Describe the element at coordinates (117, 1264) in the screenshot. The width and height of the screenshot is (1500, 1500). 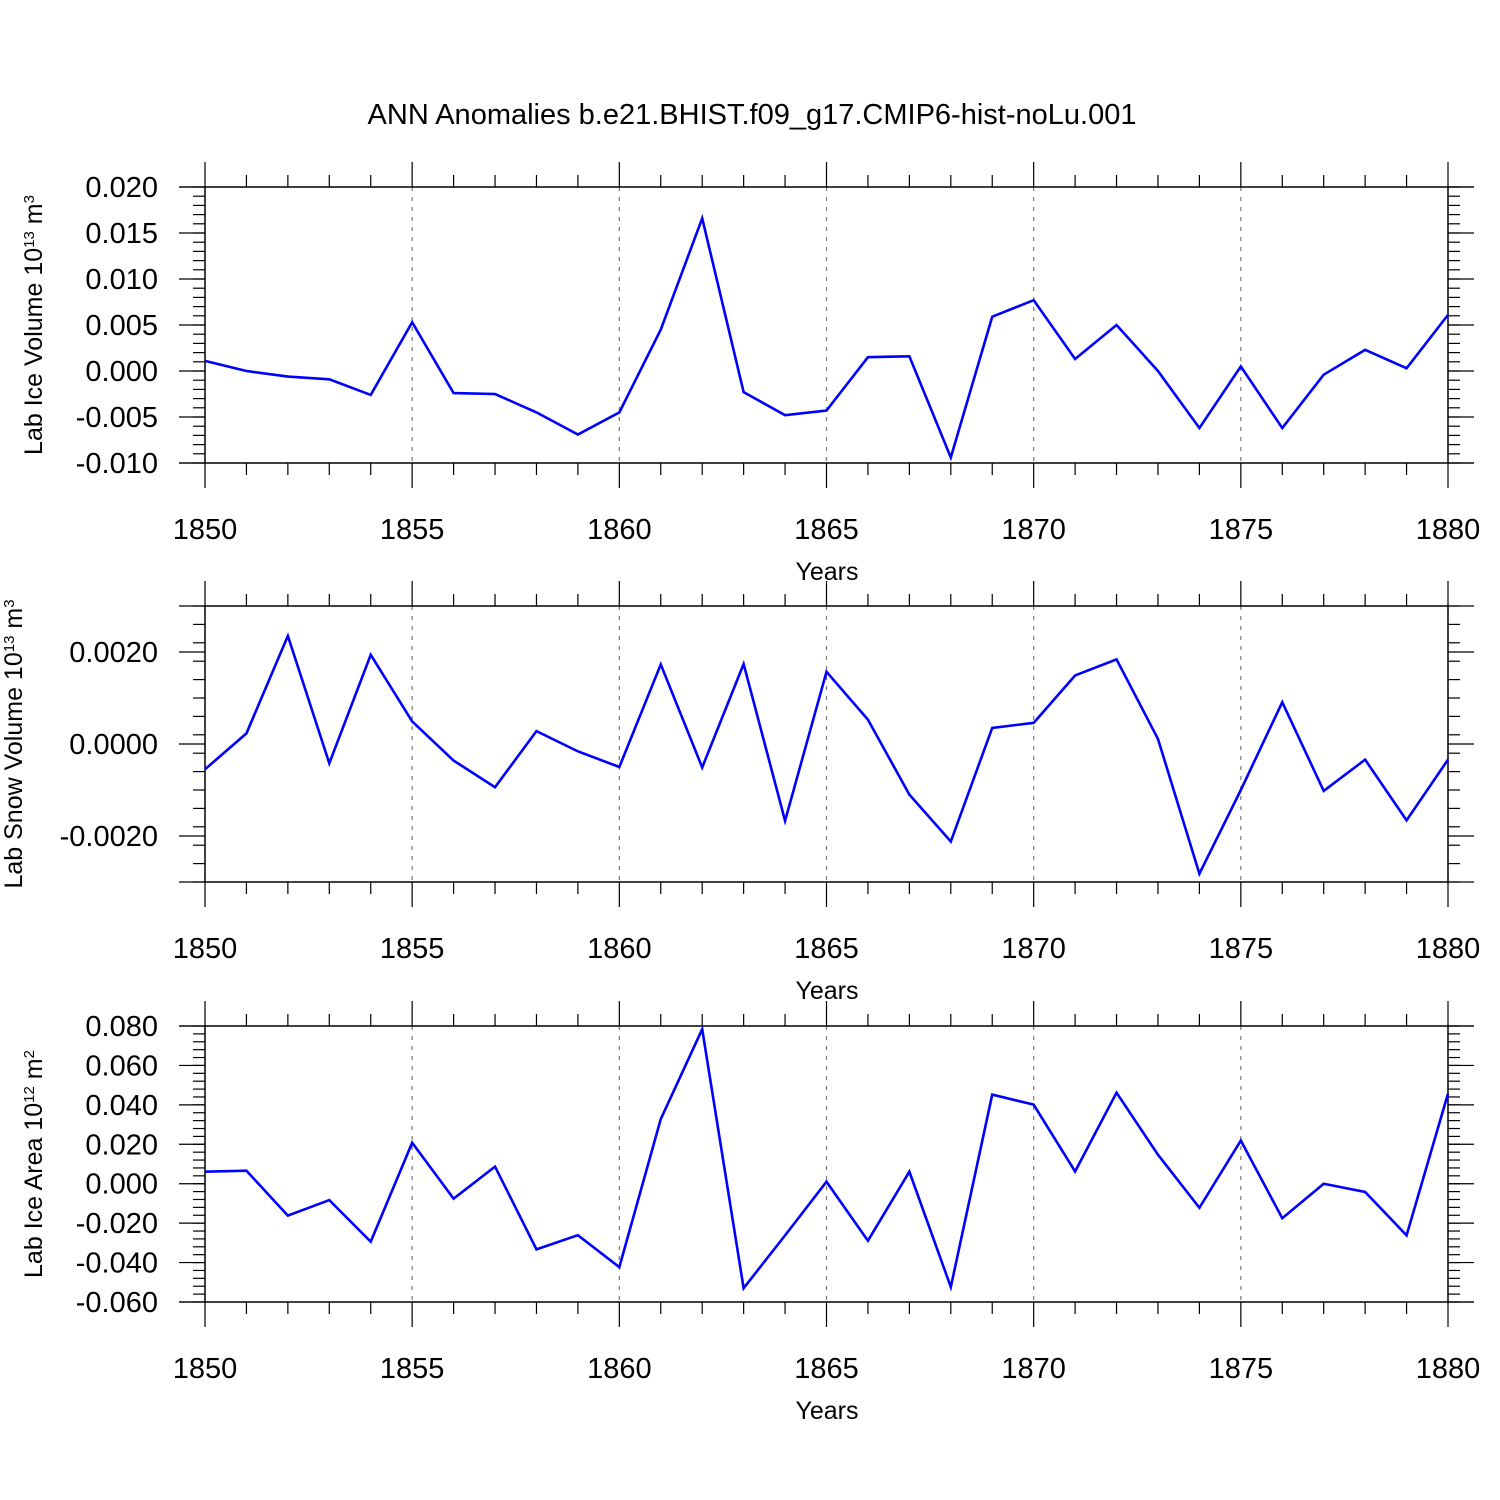
I see `y-tick-label: -0.040` at that location.